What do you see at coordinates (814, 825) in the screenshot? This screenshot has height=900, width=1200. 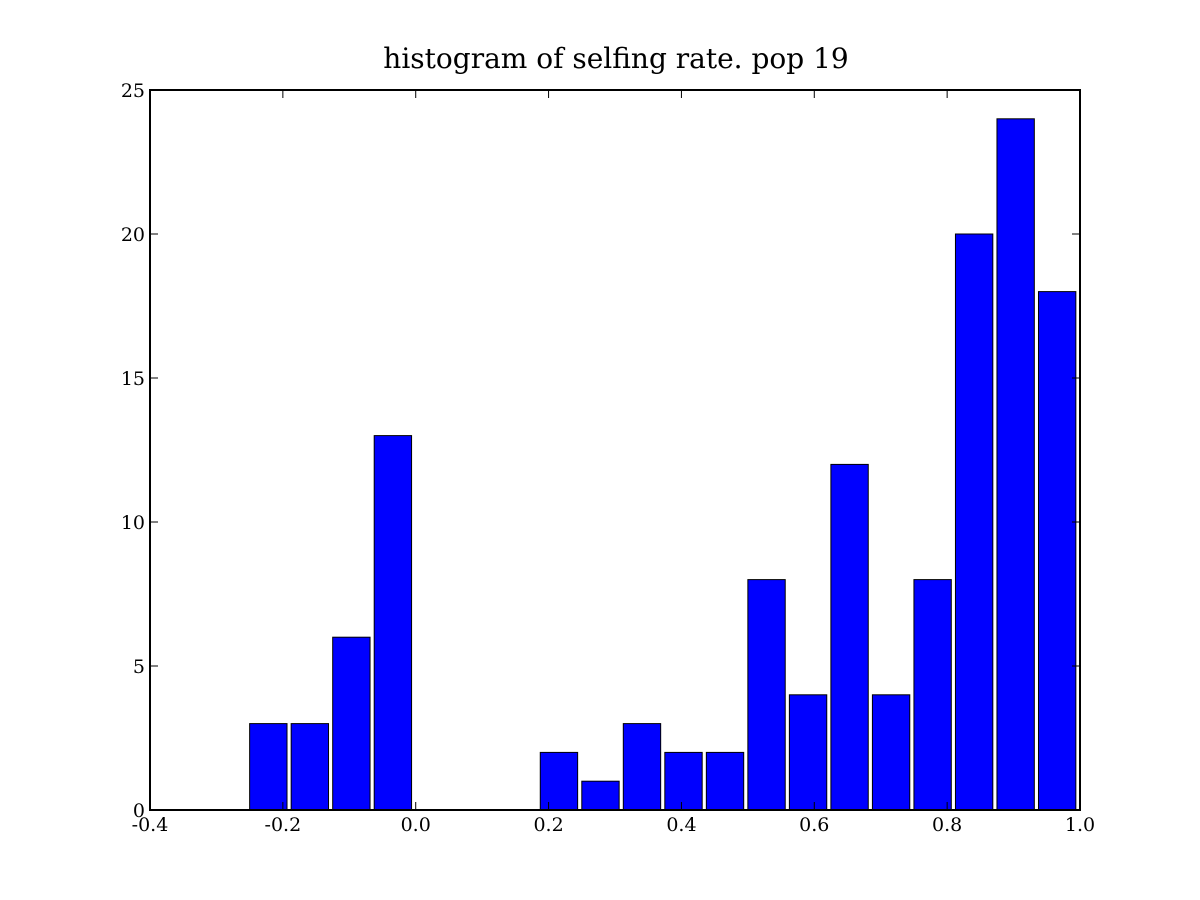 I see `x-tick-label-5: 0.6` at bounding box center [814, 825].